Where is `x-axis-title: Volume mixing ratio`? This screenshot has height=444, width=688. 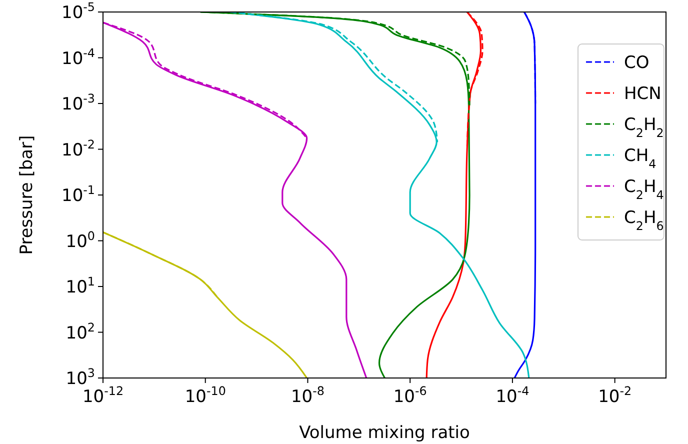 x-axis-title: Volume mixing ratio is located at coordinates (384, 433).